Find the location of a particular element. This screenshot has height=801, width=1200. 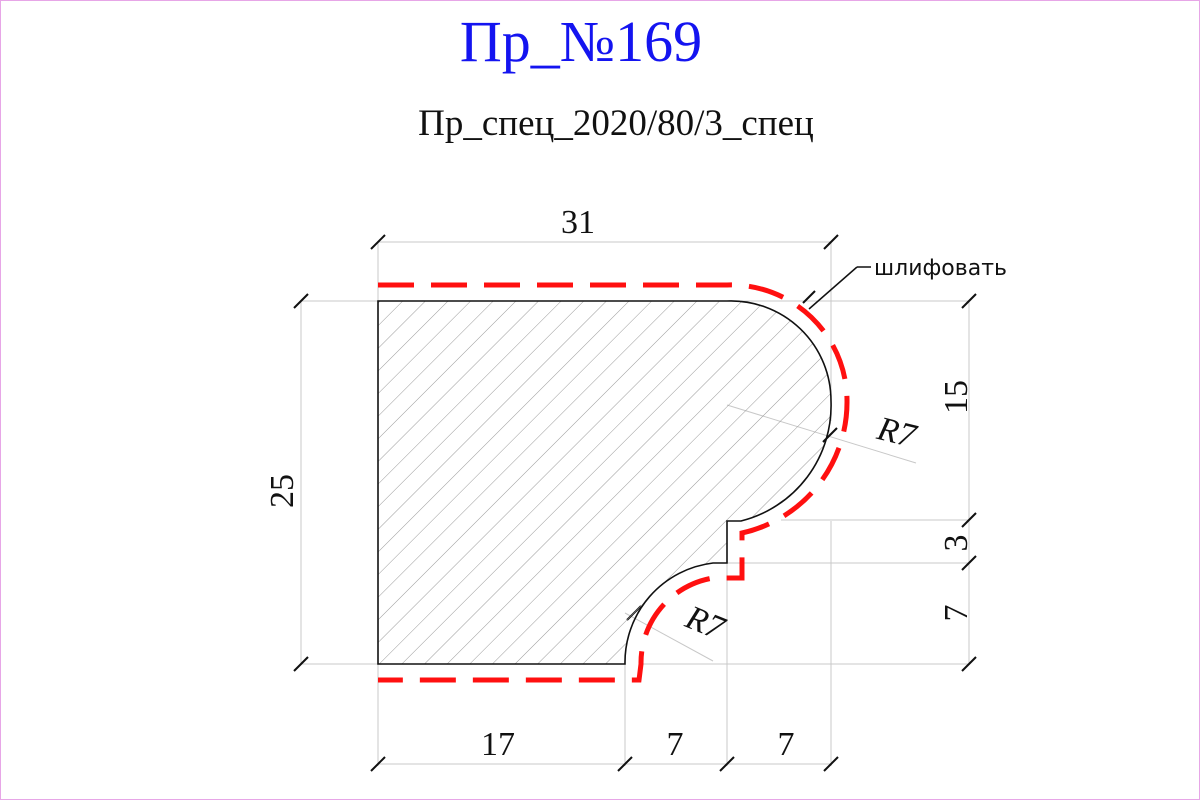

drawing-subtitle: Пр_спец_2020/80/3_спец is located at coordinates (616, 123).